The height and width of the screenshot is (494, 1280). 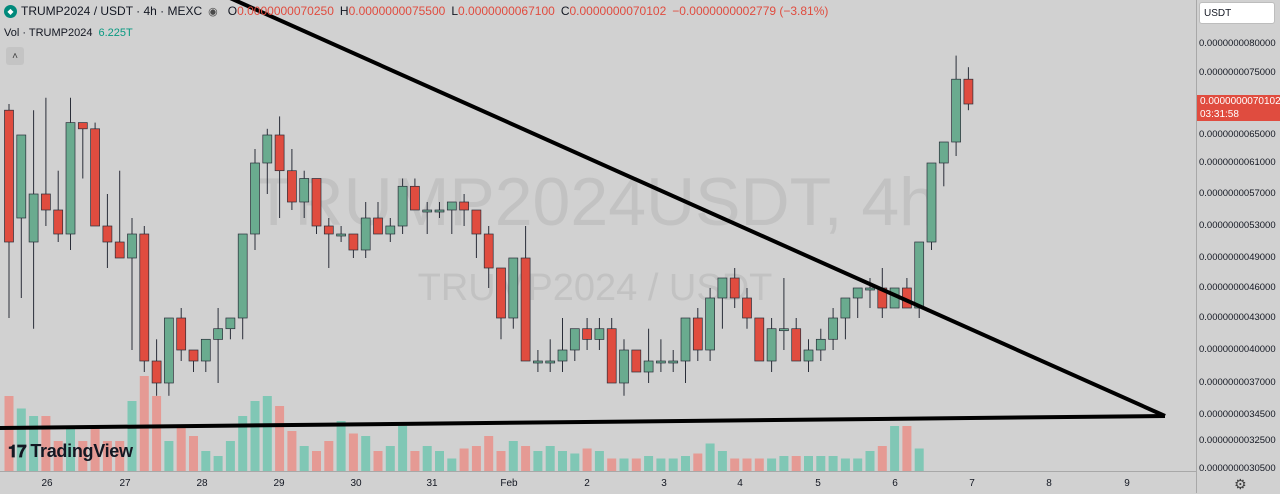 I want to click on support-trendline, so click(x=583, y=422).